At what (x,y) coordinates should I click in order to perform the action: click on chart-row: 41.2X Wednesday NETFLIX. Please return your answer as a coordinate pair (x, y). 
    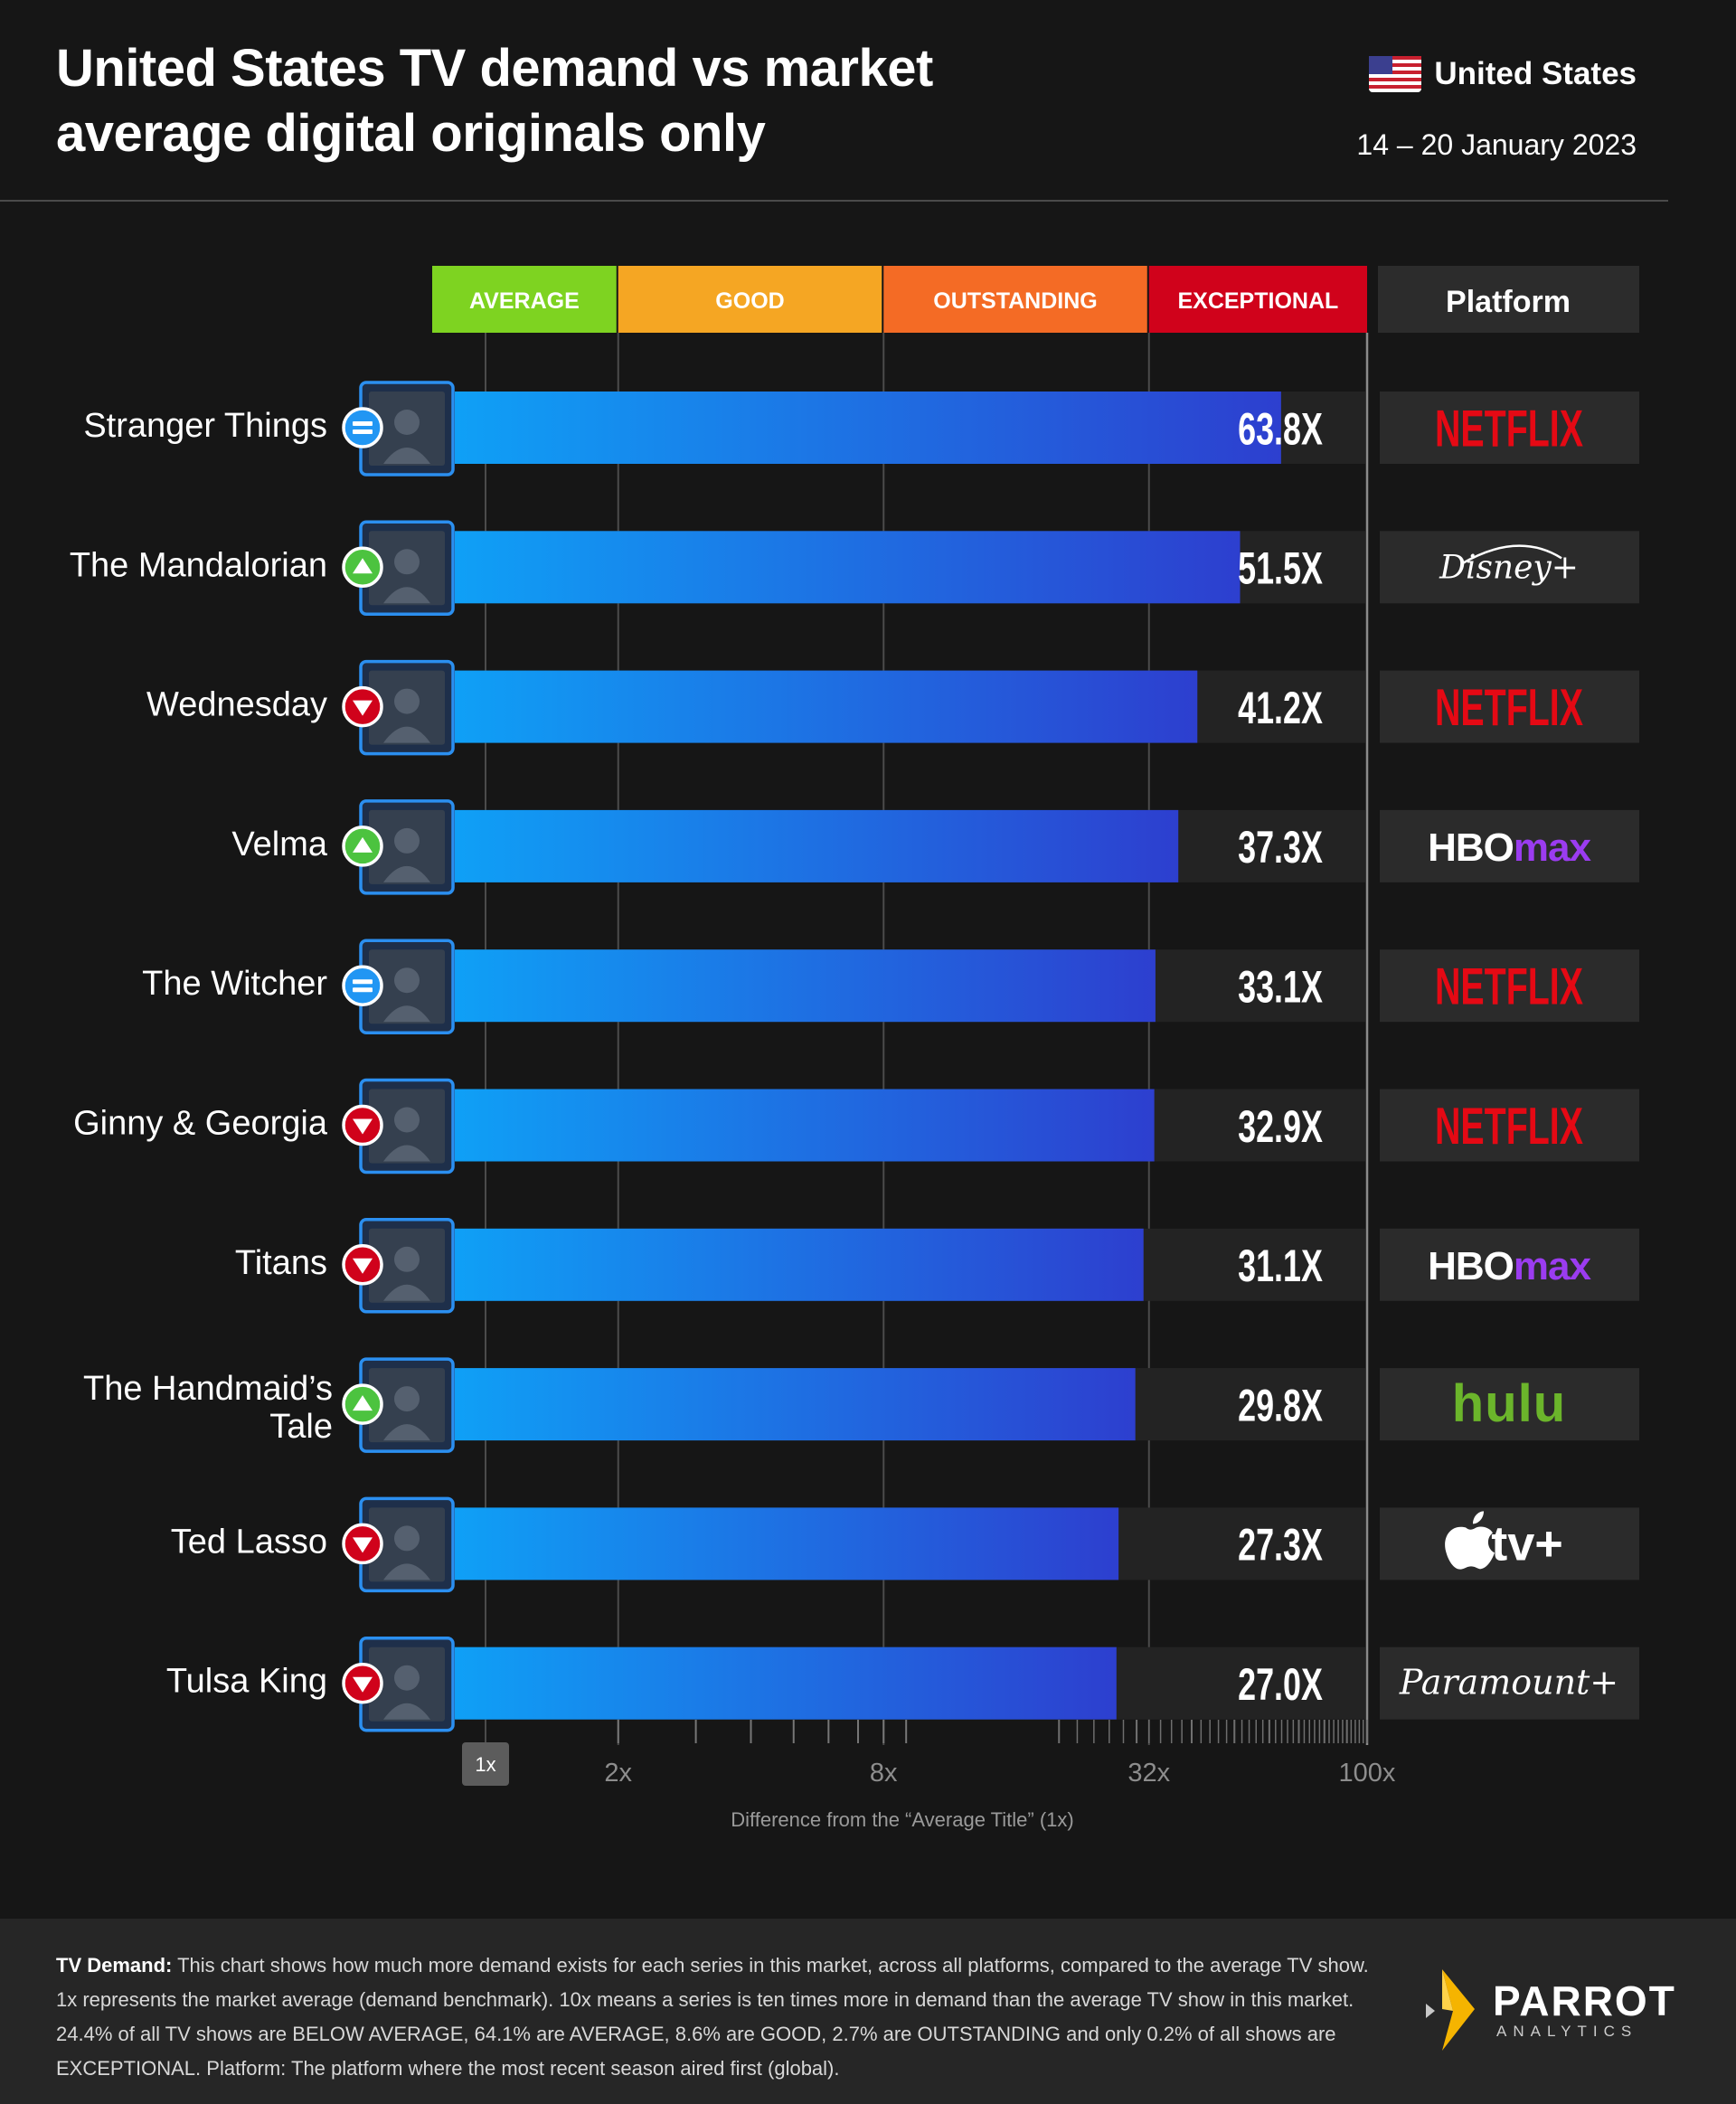
    Looking at the image, I should click on (893, 707).